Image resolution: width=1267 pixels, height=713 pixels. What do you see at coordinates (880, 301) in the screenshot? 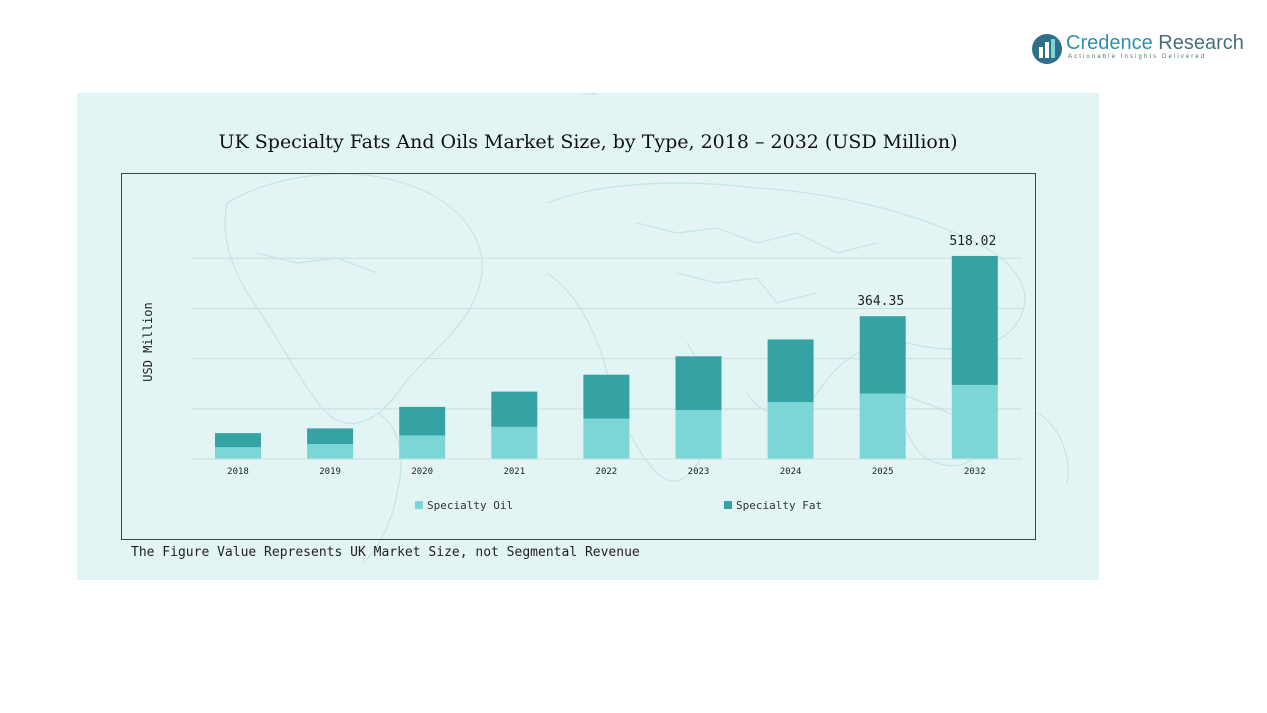
I see `data-label: 364.35` at bounding box center [880, 301].